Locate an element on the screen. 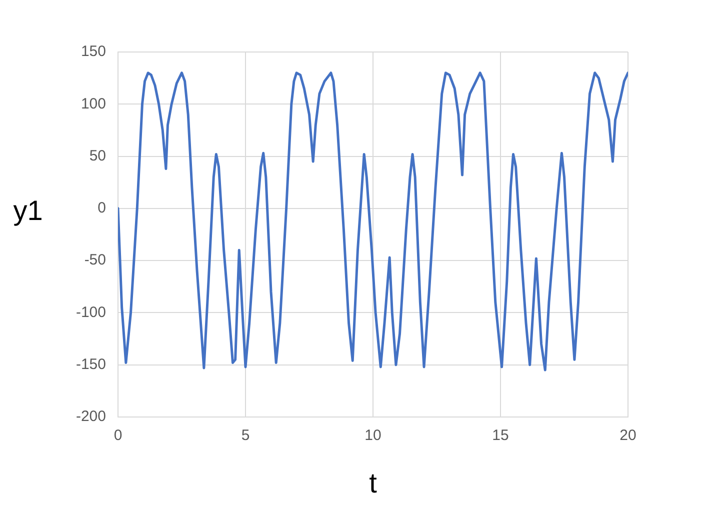 The image size is (715, 525). x-axis-title: t is located at coordinates (373, 483).